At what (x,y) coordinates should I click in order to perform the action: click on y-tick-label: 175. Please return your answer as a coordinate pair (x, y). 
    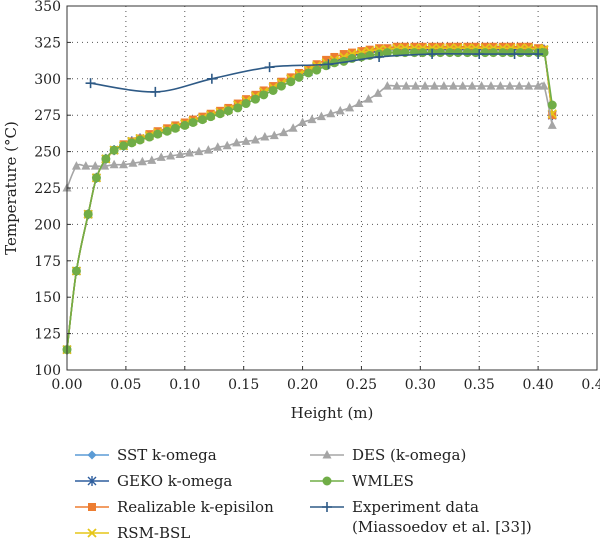
    Looking at the image, I should click on (47, 262).